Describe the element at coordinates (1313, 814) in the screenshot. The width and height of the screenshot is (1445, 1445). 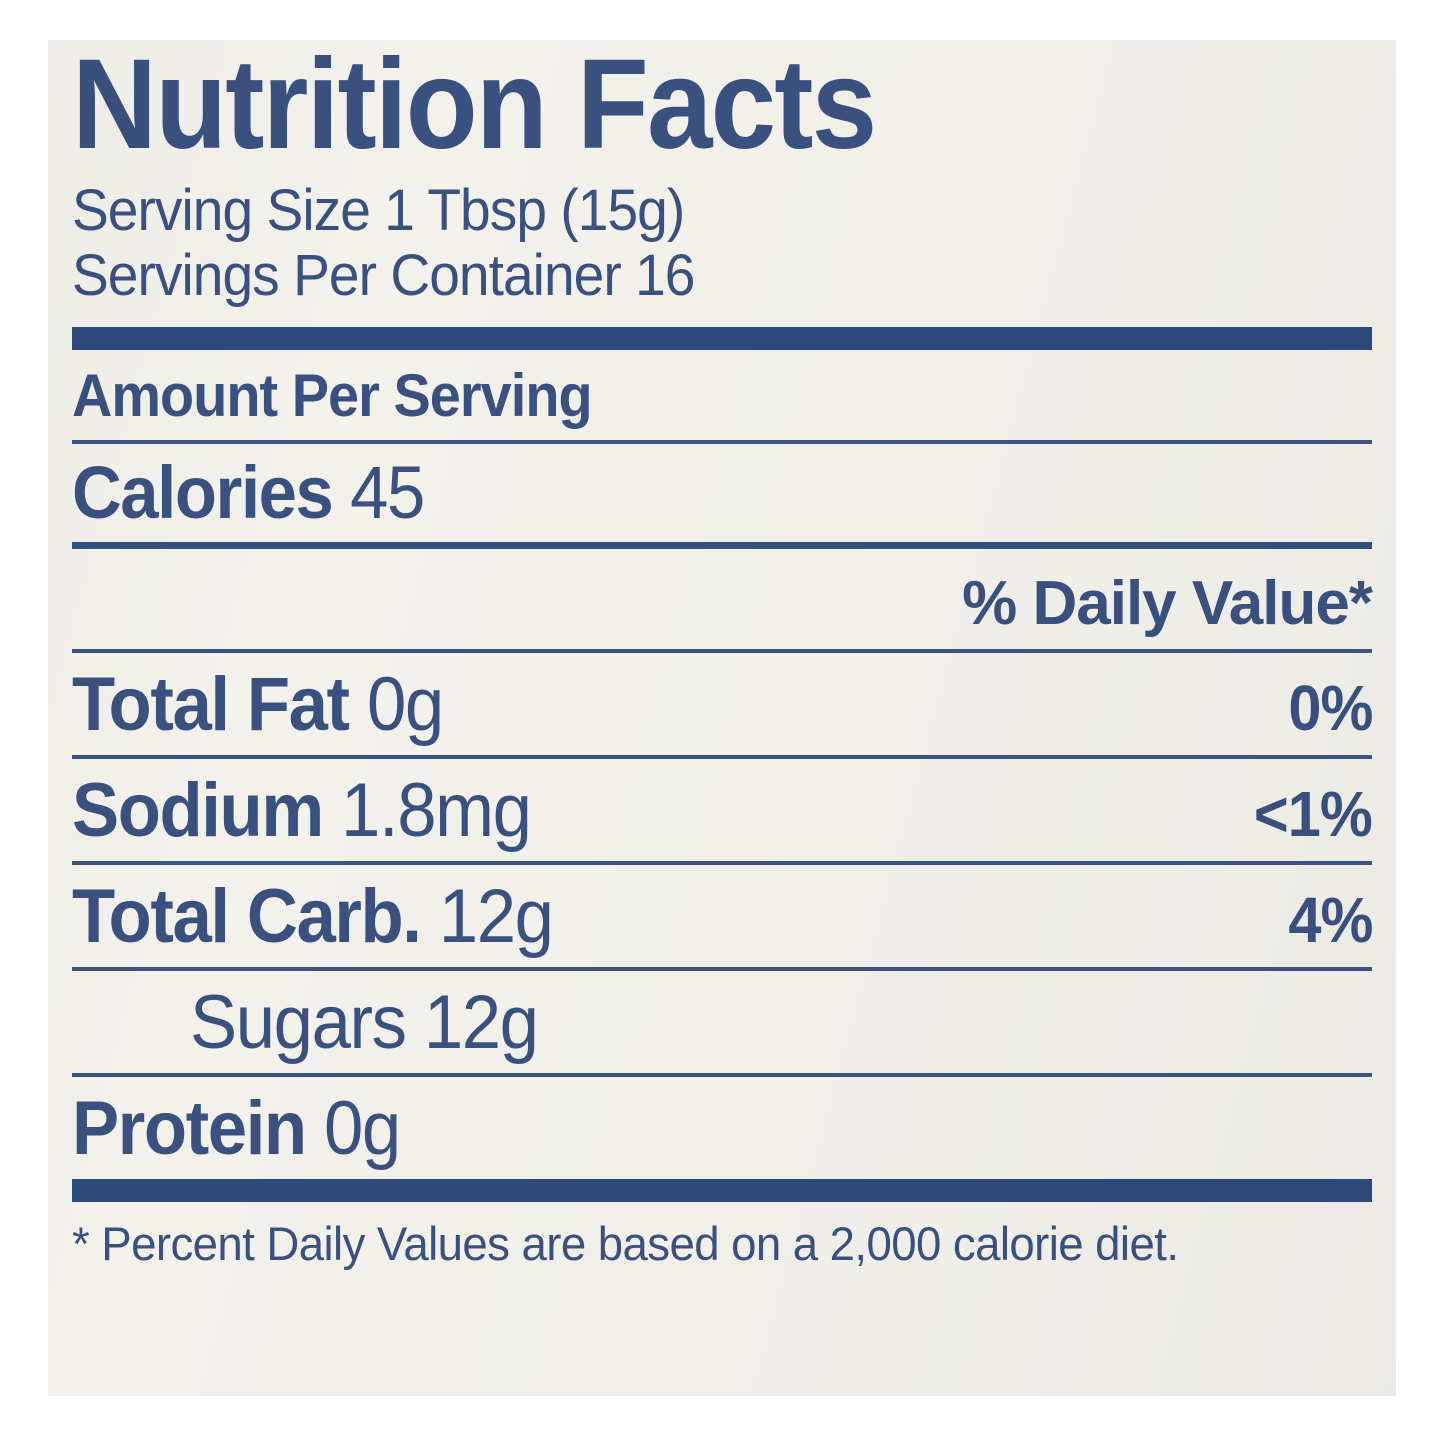
I see `nutrient-dv-sodium: <1%` at that location.